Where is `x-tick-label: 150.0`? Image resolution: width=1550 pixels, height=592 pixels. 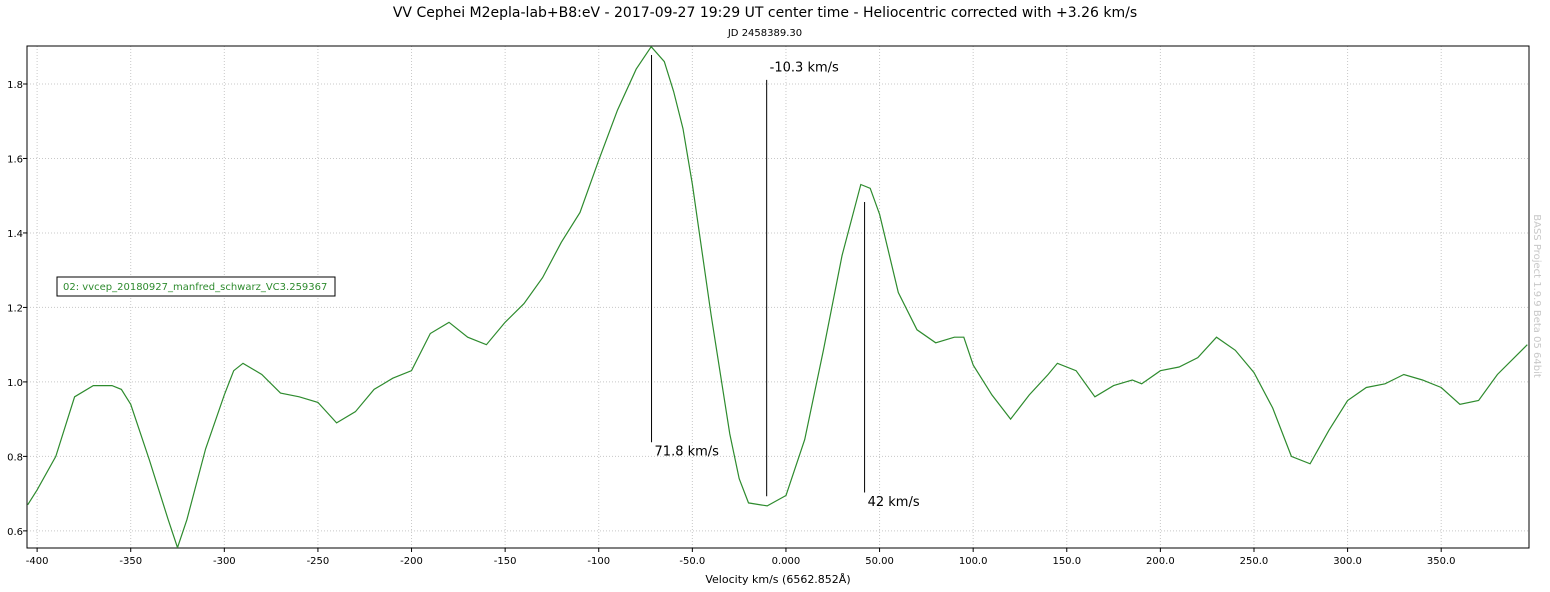 x-tick-label: 150.0 is located at coordinates (1066, 561).